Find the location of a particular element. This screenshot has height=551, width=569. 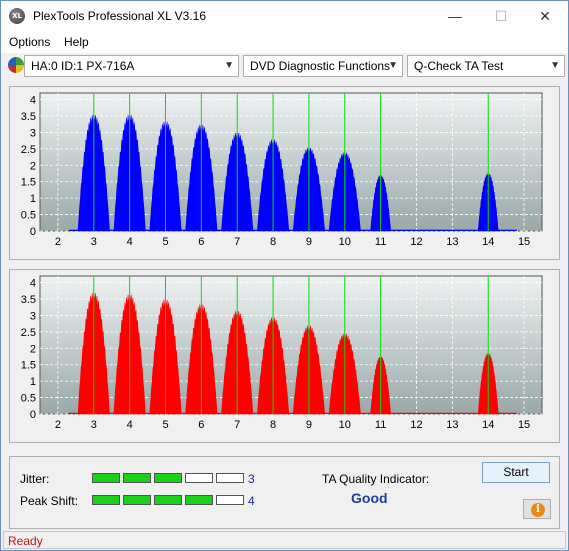

test-select: Q-Check TA Test ▼ is located at coordinates (486, 66).